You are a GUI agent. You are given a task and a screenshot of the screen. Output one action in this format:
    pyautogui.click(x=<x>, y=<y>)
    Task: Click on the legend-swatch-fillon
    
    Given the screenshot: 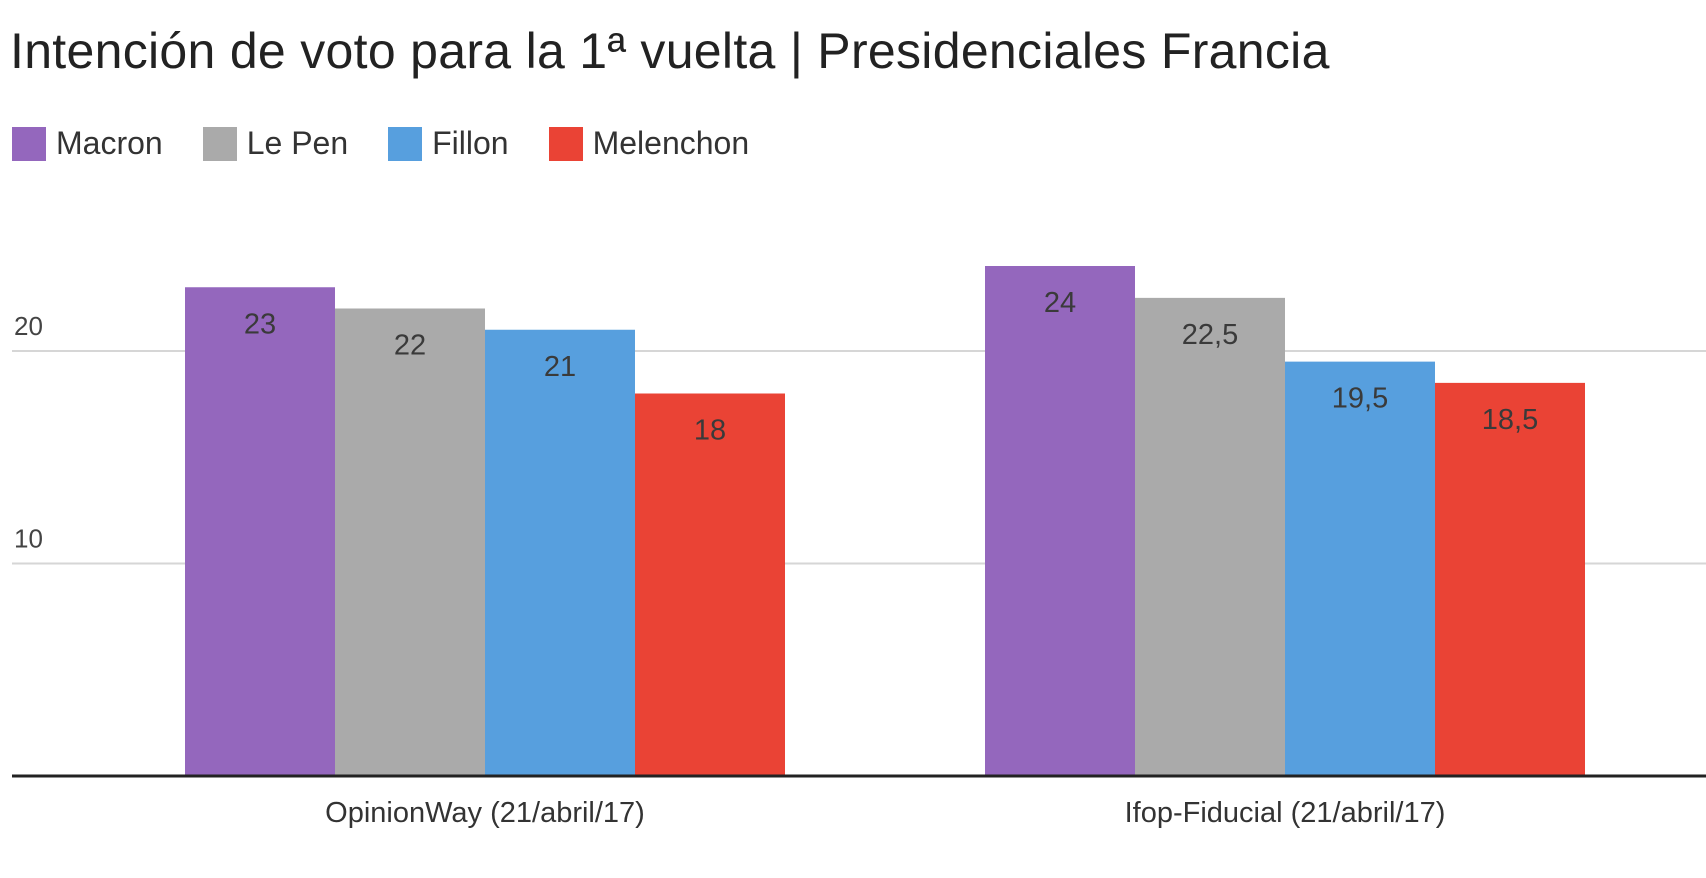 What is the action you would take?
    pyautogui.click(x=405, y=143)
    